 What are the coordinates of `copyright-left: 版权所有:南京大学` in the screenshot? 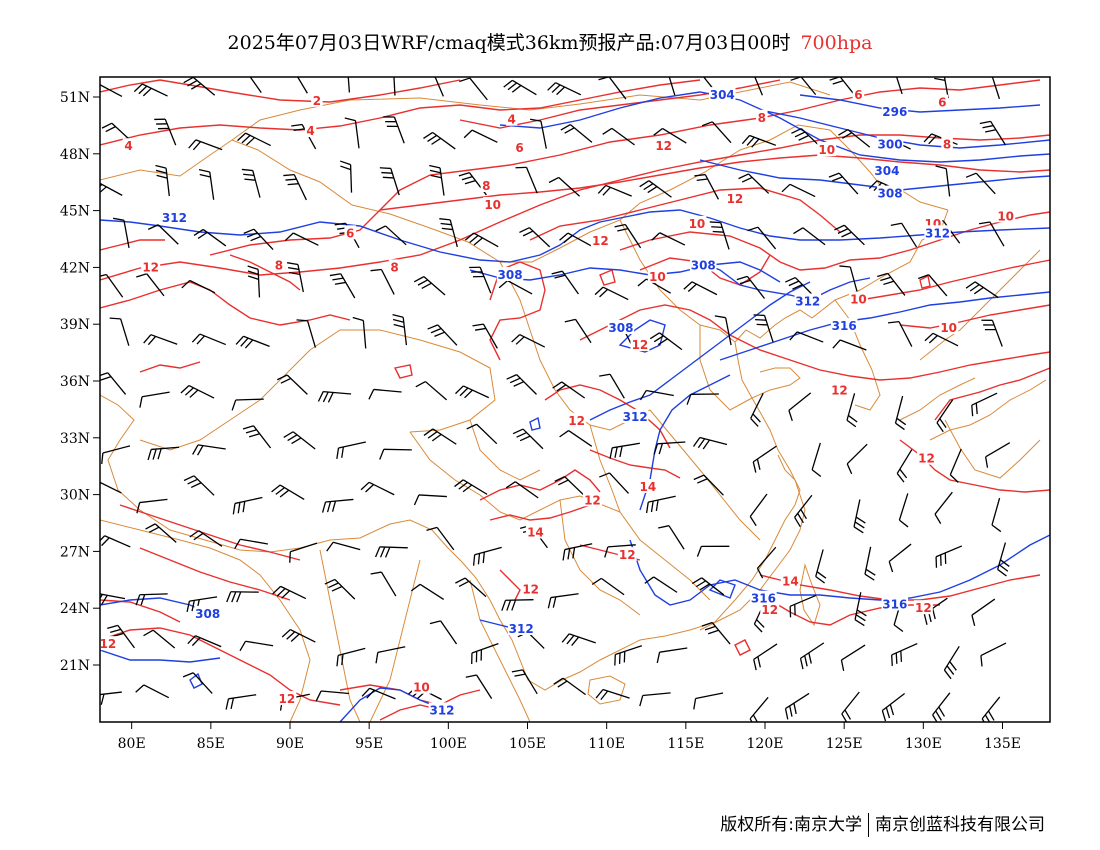 It's located at (791, 825).